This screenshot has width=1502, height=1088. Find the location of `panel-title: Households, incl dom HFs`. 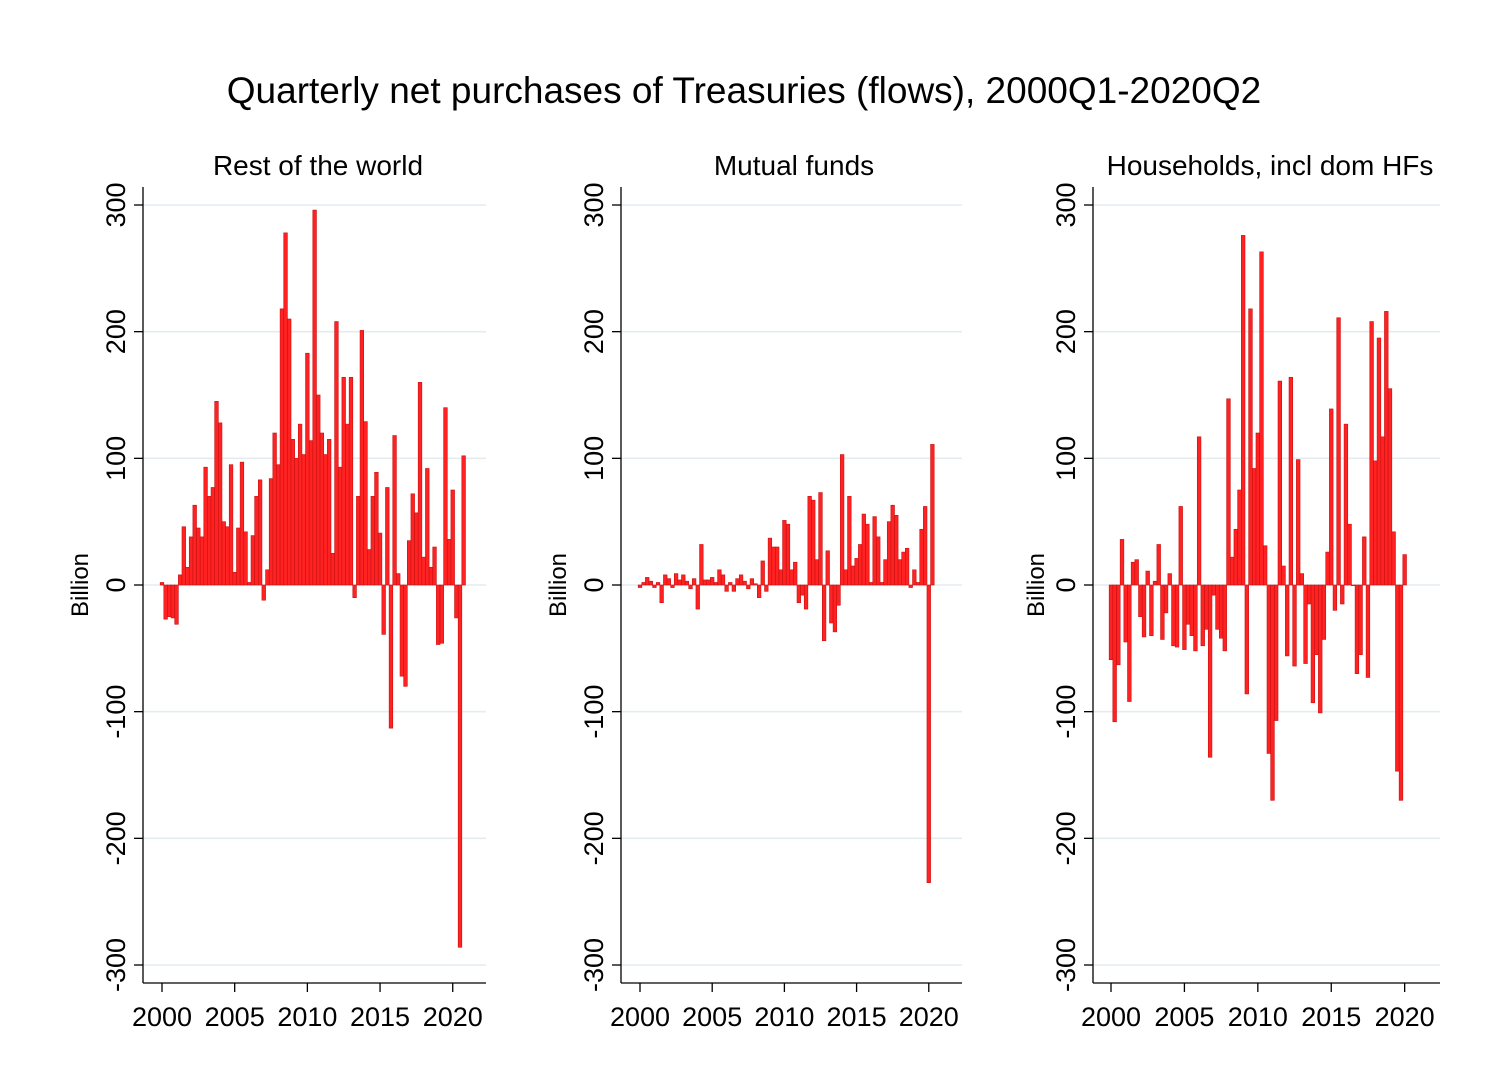

panel-title: Households, incl dom HFs is located at coordinates (1270, 165).